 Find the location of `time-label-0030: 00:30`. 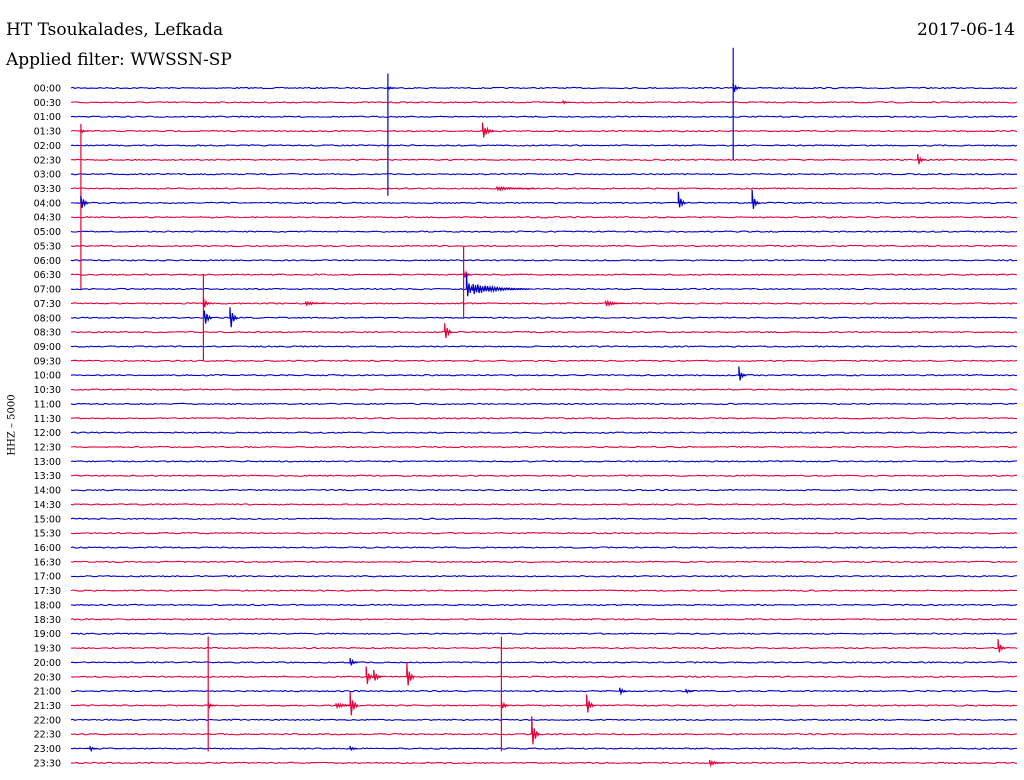

time-label-0030: 00:30 is located at coordinates (47, 103).